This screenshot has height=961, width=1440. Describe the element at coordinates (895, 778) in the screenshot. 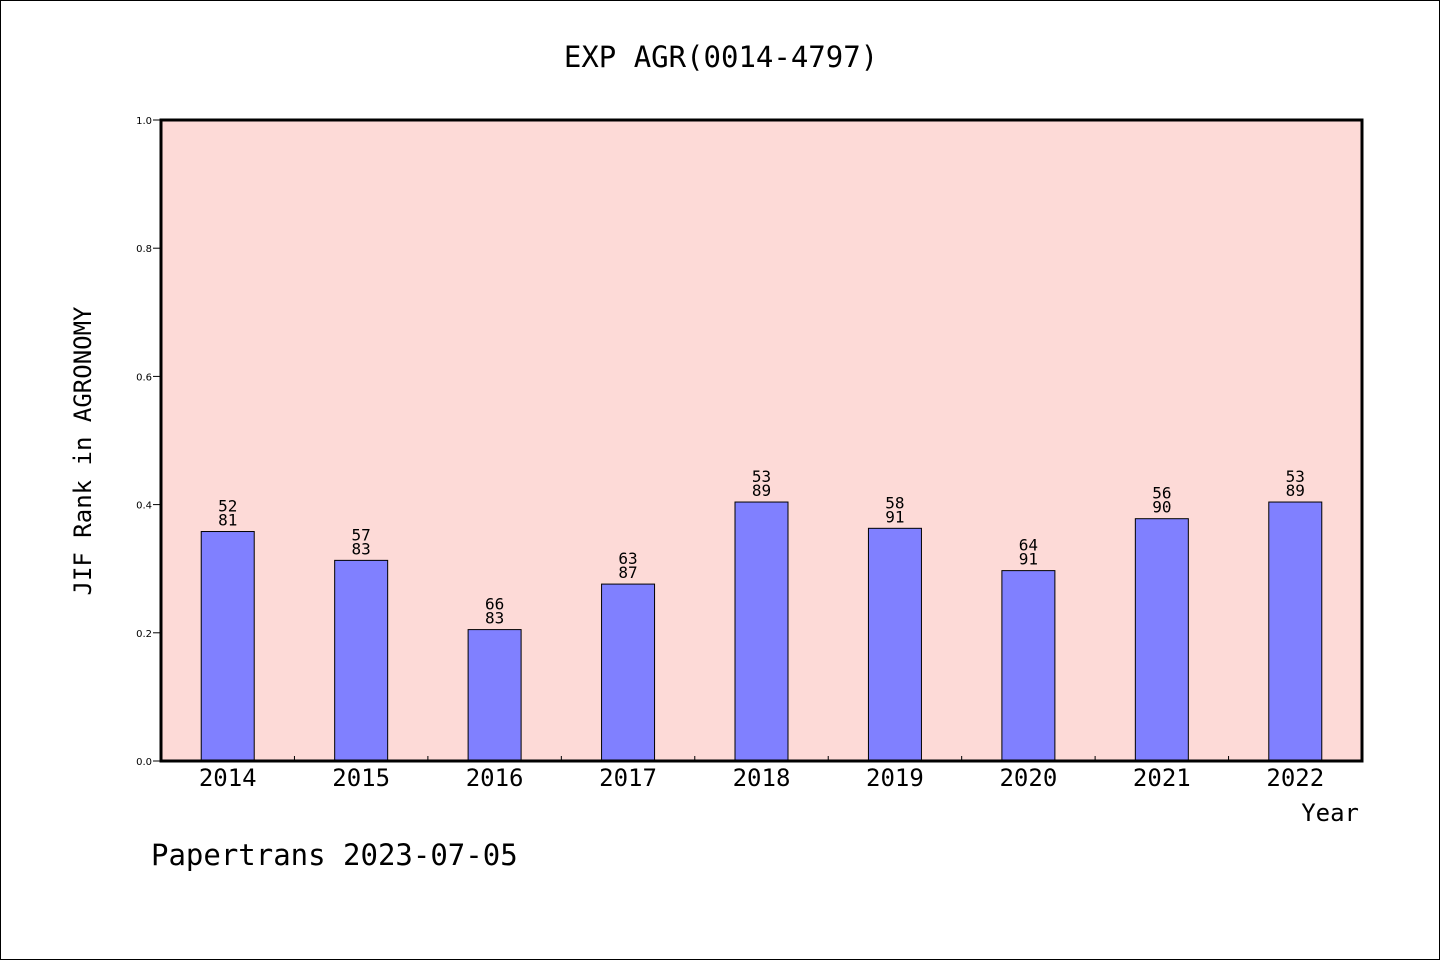

I see `x-tick-label: 2019` at that location.